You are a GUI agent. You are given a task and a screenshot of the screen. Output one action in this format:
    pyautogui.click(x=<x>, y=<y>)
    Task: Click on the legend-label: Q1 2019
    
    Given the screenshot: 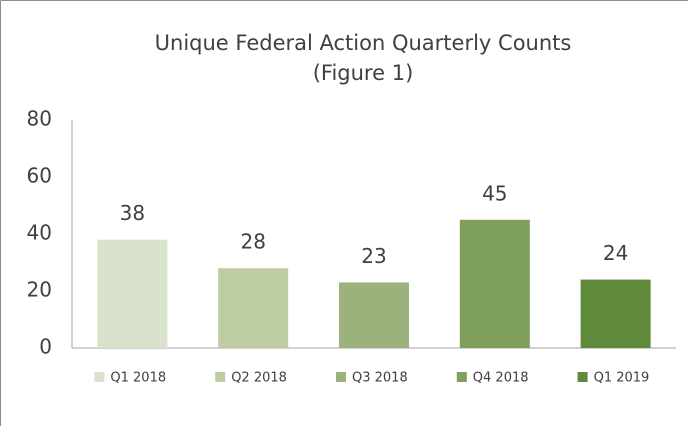 What is the action you would take?
    pyautogui.click(x=622, y=378)
    